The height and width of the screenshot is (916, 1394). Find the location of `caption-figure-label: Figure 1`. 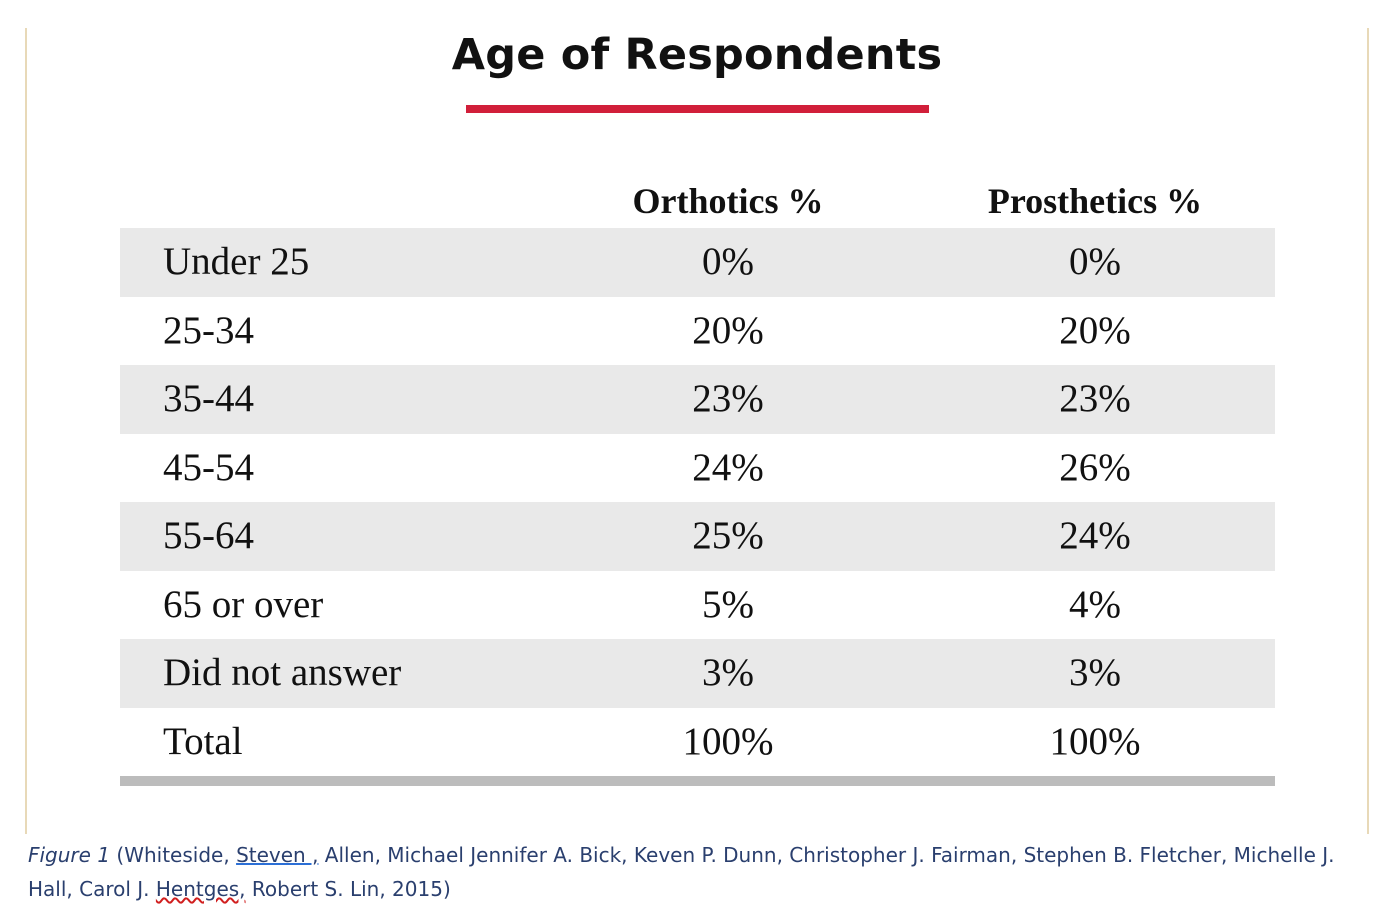

caption-figure-label: Figure 1 is located at coordinates (69, 855).